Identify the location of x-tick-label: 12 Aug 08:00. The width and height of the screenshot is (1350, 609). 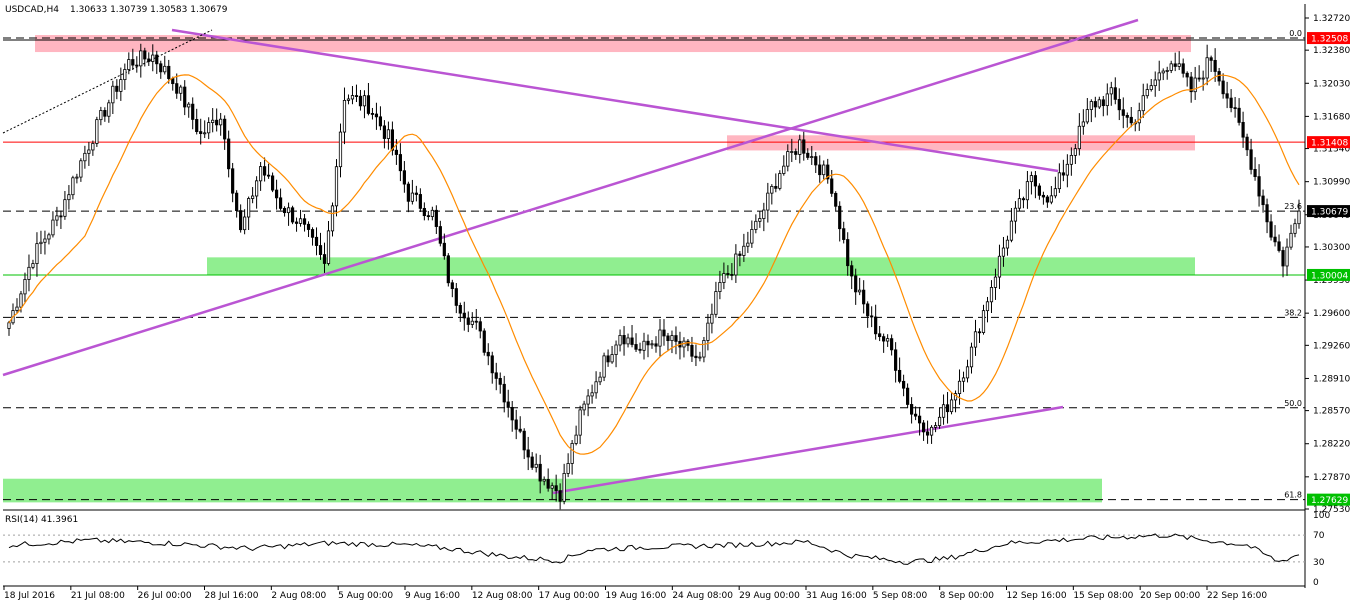
(502, 596).